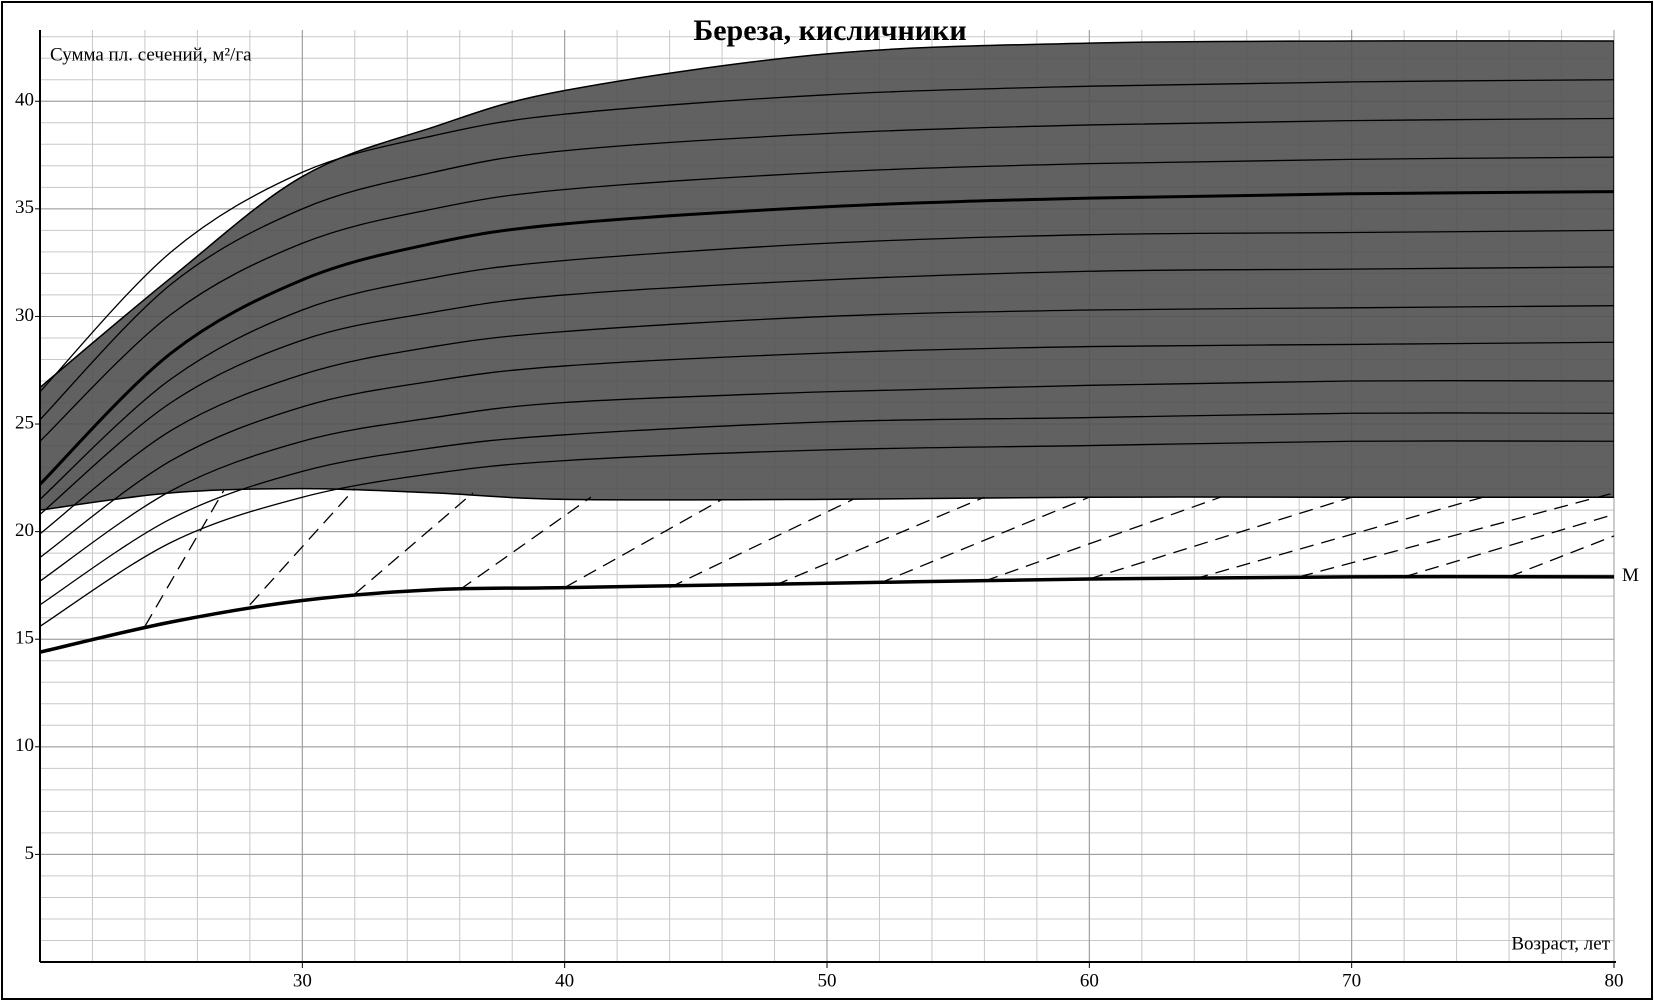  What do you see at coordinates (302, 980) in the screenshot?
I see `x-tick-label: 30` at bounding box center [302, 980].